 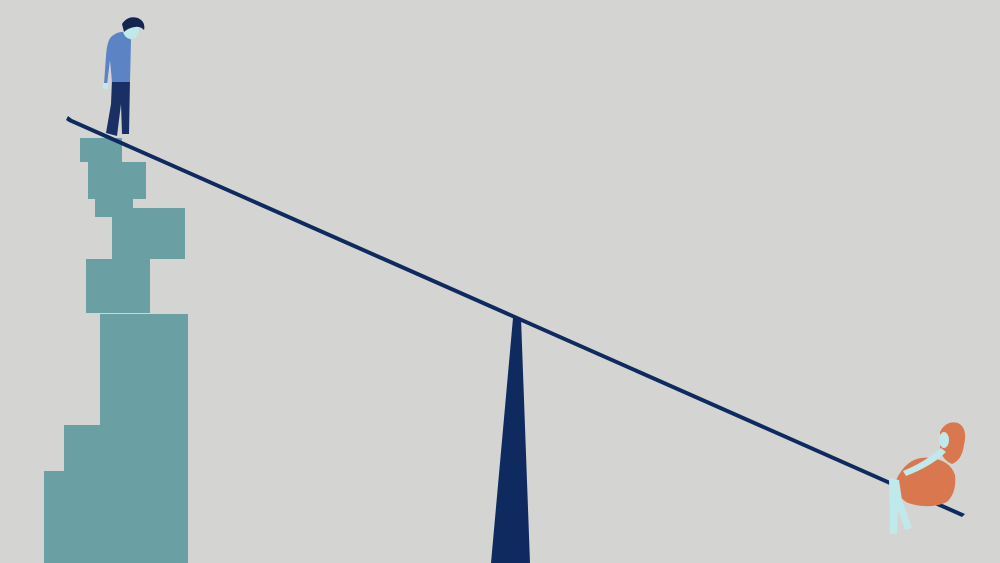 What do you see at coordinates (900, 506) in the screenshot?
I see `woman-legs` at bounding box center [900, 506].